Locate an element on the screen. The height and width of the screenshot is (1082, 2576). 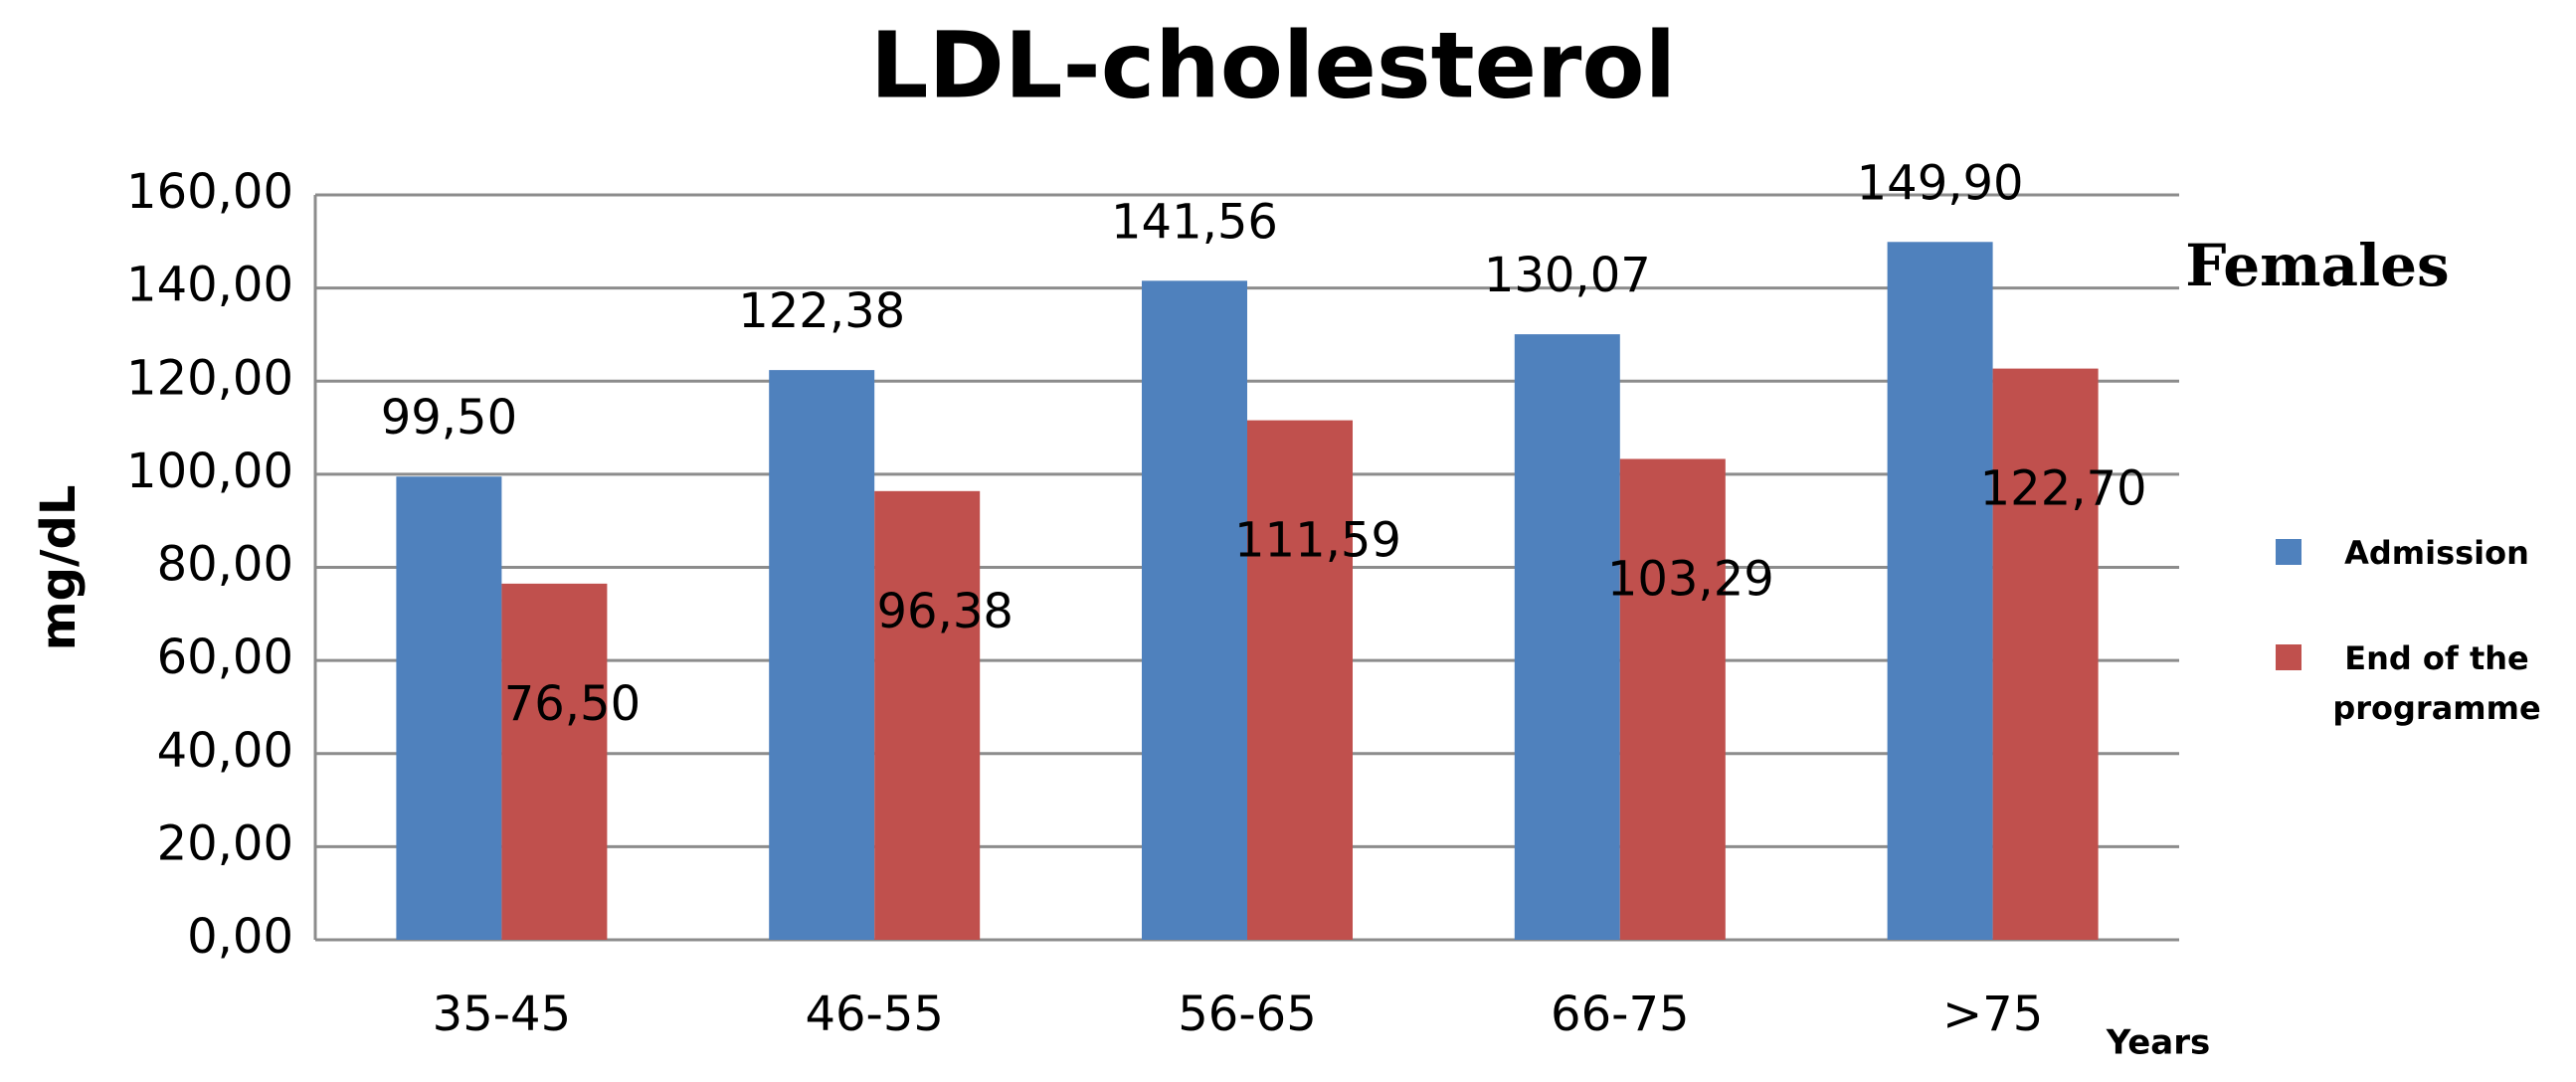
y-tick-label: 140,00 is located at coordinates (209, 285).